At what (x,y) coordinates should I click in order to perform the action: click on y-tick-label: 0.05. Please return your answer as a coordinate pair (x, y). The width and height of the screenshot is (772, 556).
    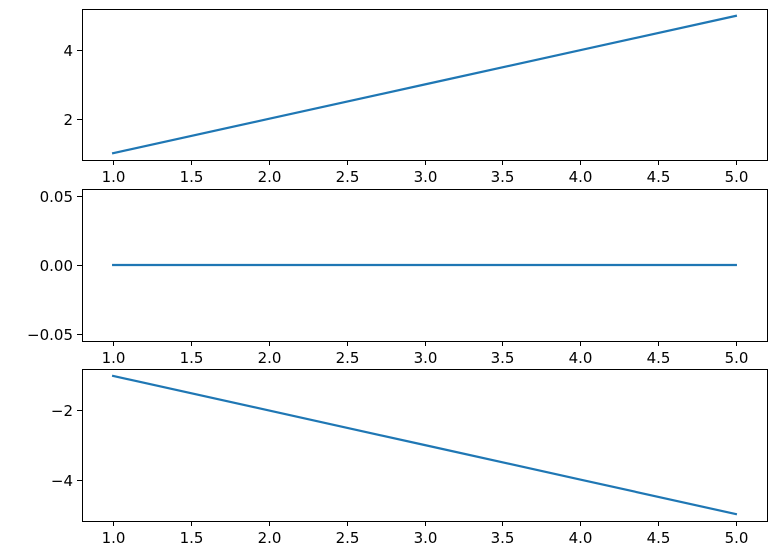
    Looking at the image, I should click on (56, 197).